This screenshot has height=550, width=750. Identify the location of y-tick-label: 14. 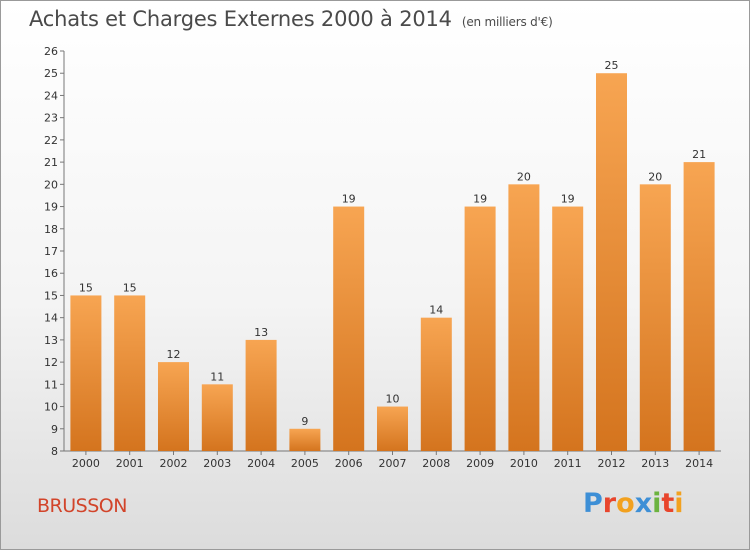
(51, 318).